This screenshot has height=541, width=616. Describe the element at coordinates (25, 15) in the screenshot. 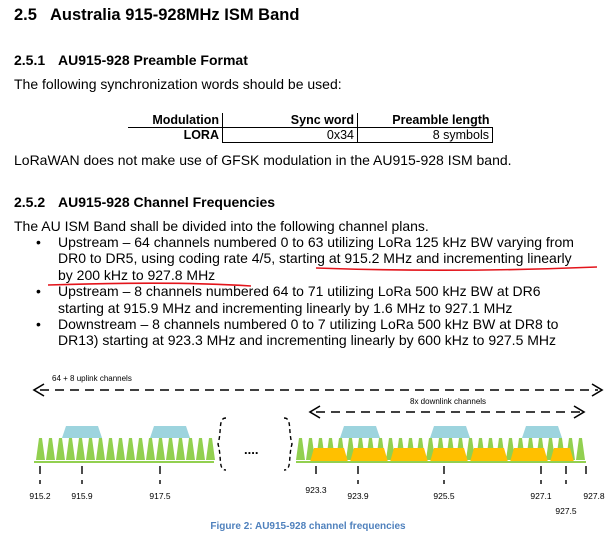

I see `section-number: 2.5` at that location.